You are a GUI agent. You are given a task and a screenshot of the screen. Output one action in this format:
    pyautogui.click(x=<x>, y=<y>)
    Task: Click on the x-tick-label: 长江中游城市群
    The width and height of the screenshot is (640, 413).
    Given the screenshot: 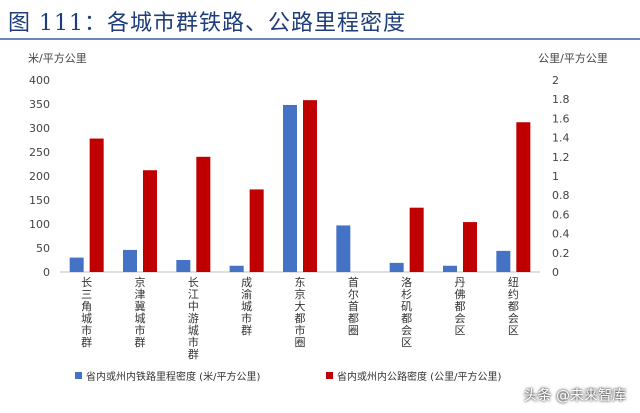 What is the action you would take?
    pyautogui.click(x=193, y=318)
    